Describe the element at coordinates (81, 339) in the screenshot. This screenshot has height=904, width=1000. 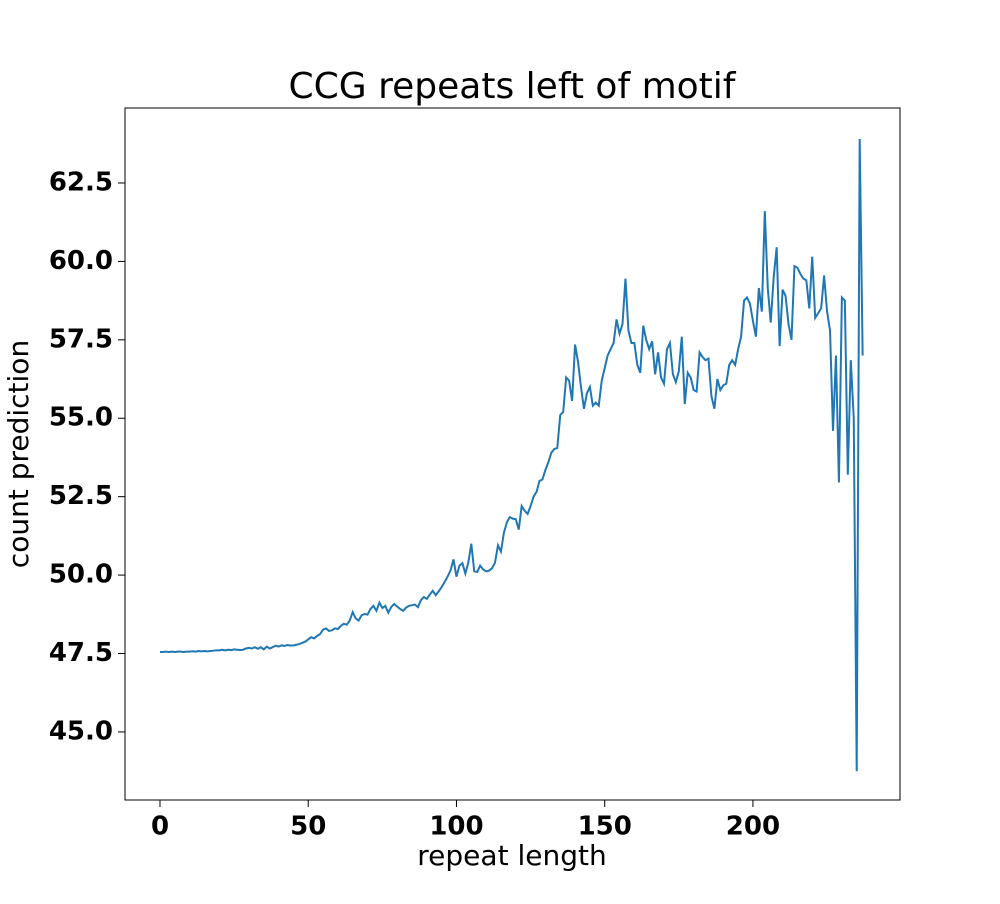
I see `y-tick-label: 57.5` at that location.